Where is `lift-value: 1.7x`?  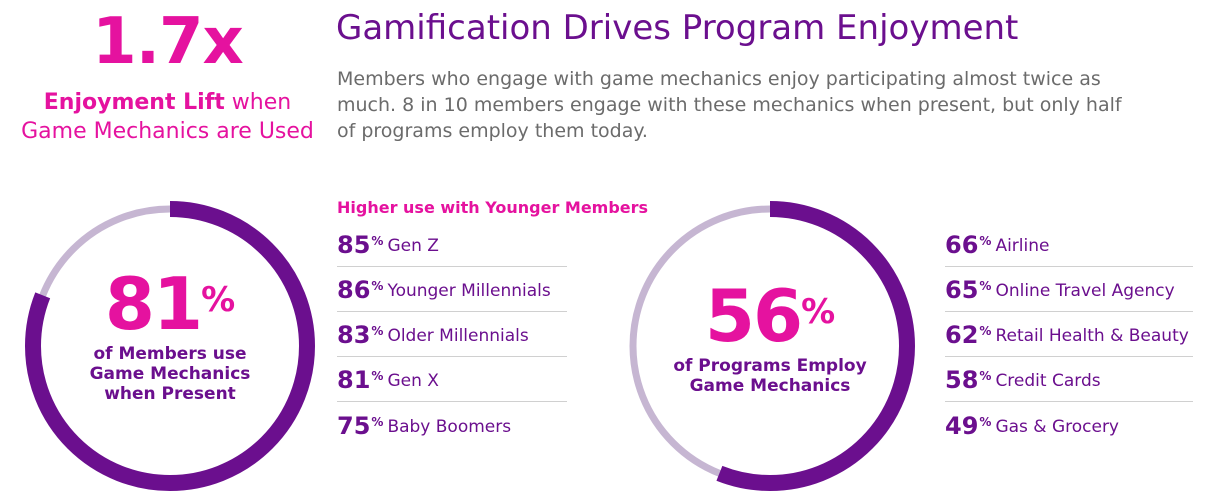
lift-value: 1.7x is located at coordinates (168, 42).